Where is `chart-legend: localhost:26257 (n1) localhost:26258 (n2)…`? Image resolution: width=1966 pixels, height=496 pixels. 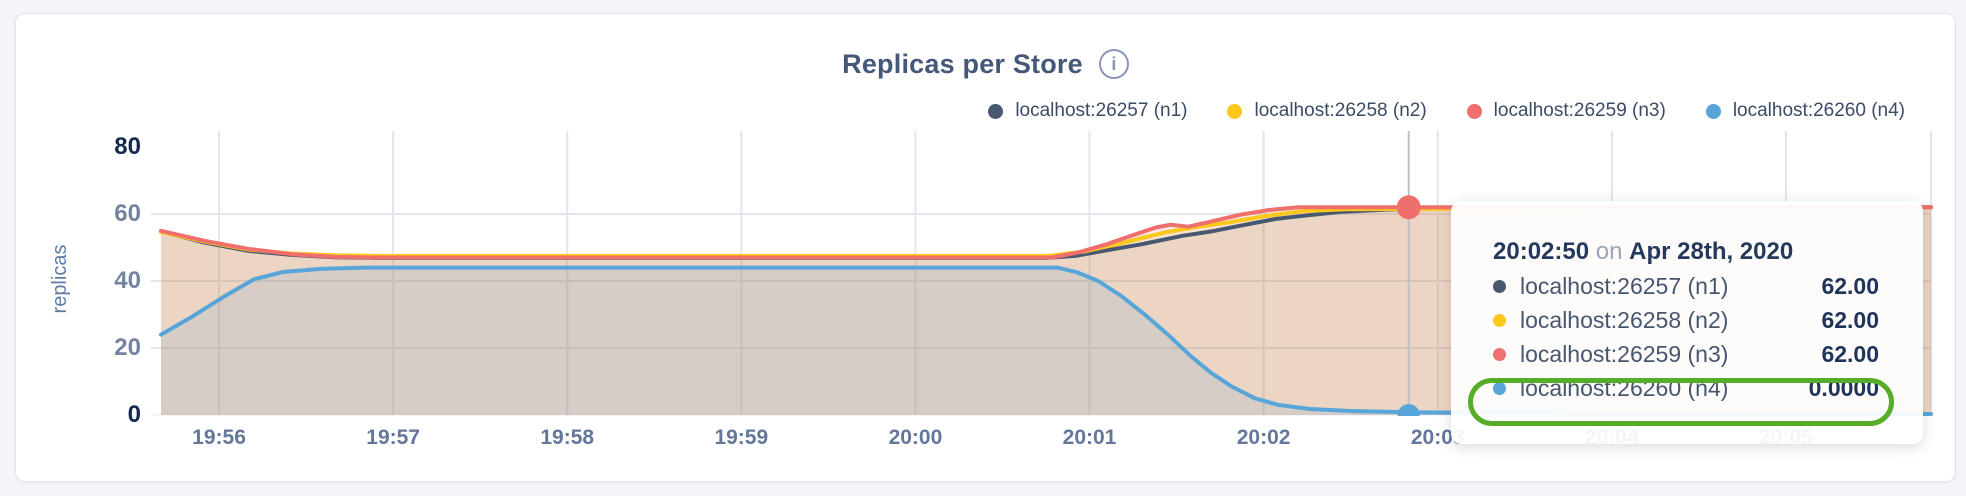 chart-legend: localhost:26257 (n1) localhost:26258 (n2)… is located at coordinates (1446, 111).